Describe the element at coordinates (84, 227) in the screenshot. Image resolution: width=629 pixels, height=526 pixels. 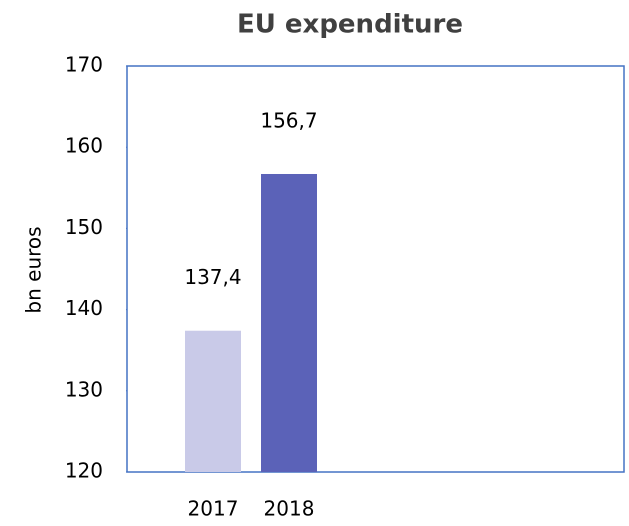
I see `y-tick-label: 150` at that location.